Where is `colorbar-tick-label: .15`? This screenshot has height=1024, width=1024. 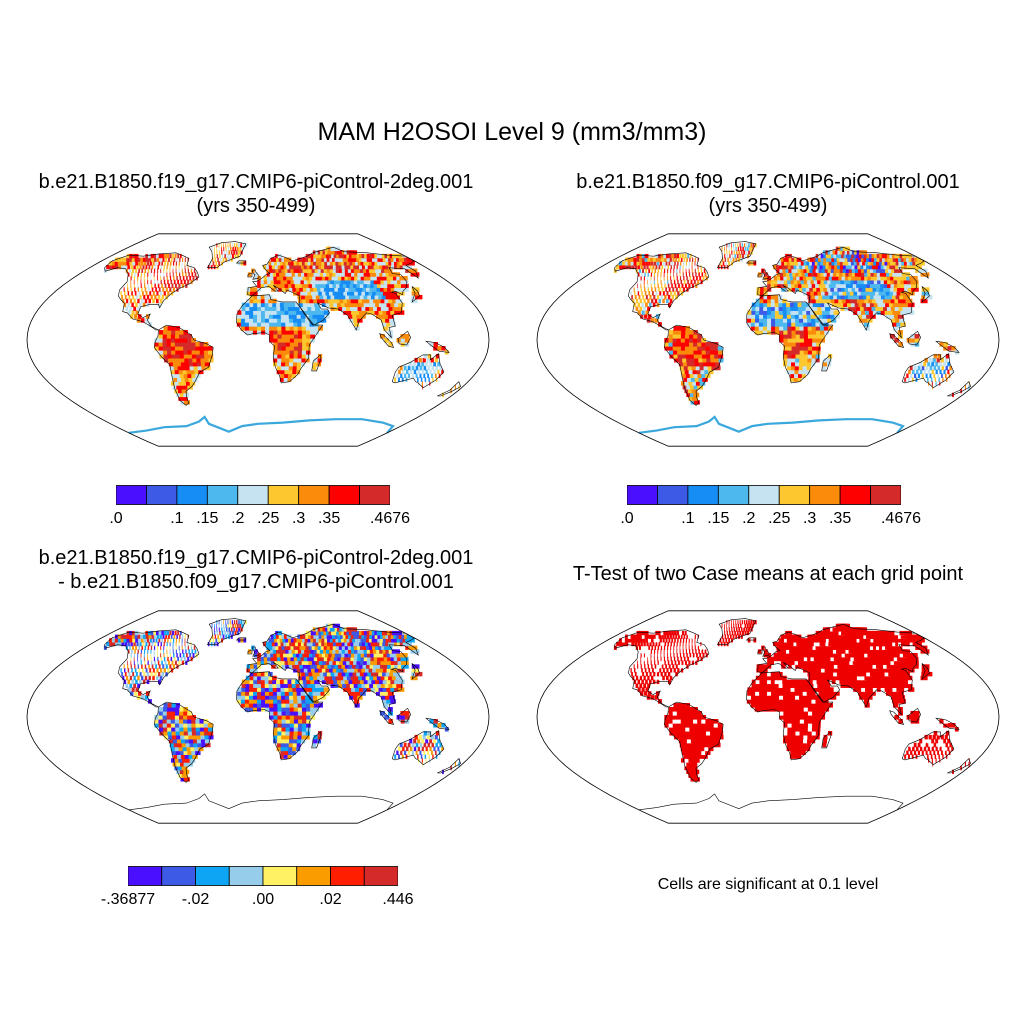 colorbar-tick-label: .15 is located at coordinates (718, 518).